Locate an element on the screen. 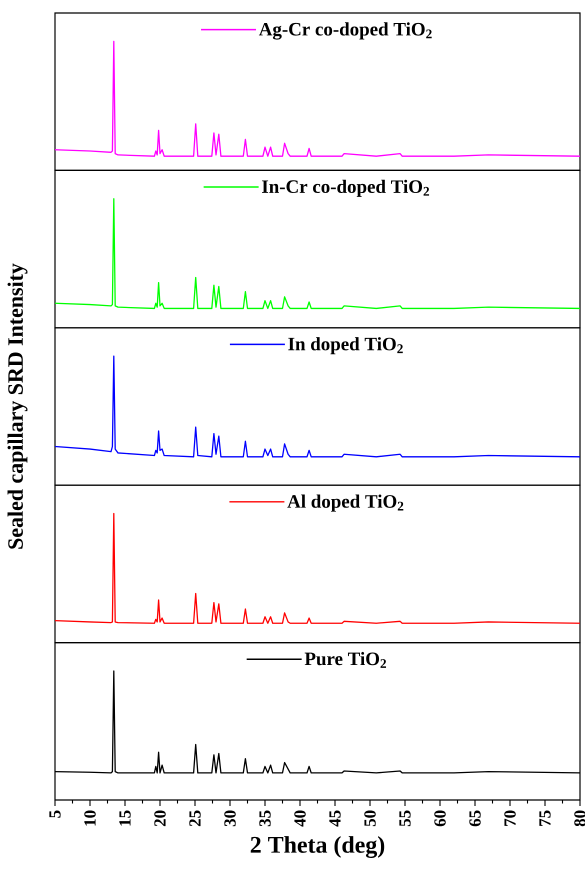  x-tick-label: 60 is located at coordinates (440, 818).